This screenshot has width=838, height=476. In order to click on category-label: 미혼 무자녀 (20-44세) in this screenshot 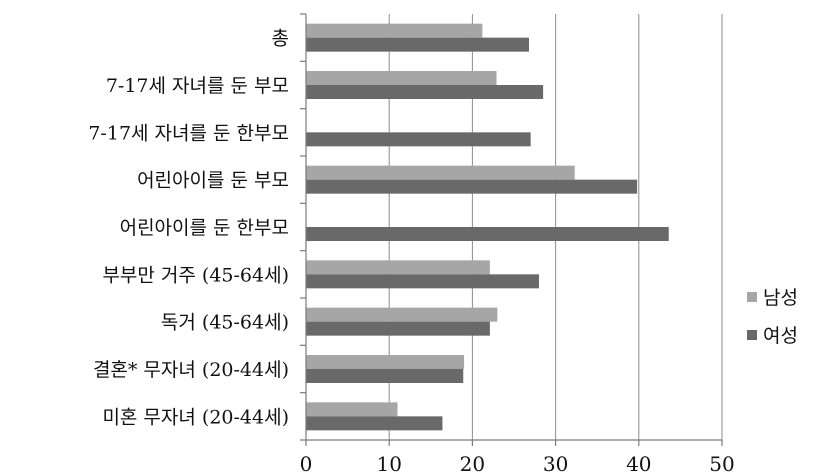, I will do `click(195, 417)`.